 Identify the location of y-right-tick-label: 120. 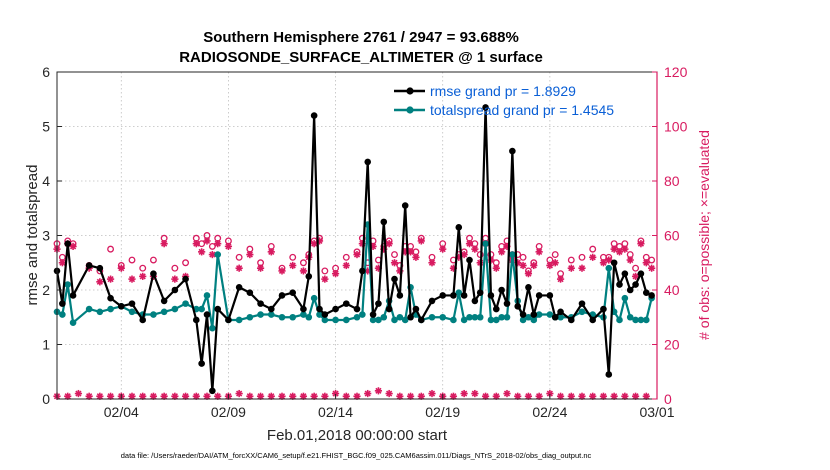
(676, 72).